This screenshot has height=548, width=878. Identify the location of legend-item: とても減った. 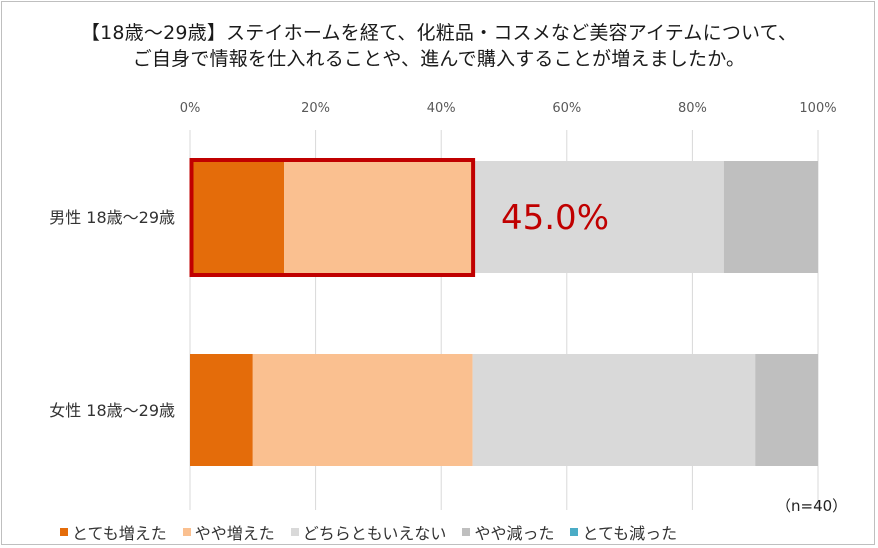
(623, 532).